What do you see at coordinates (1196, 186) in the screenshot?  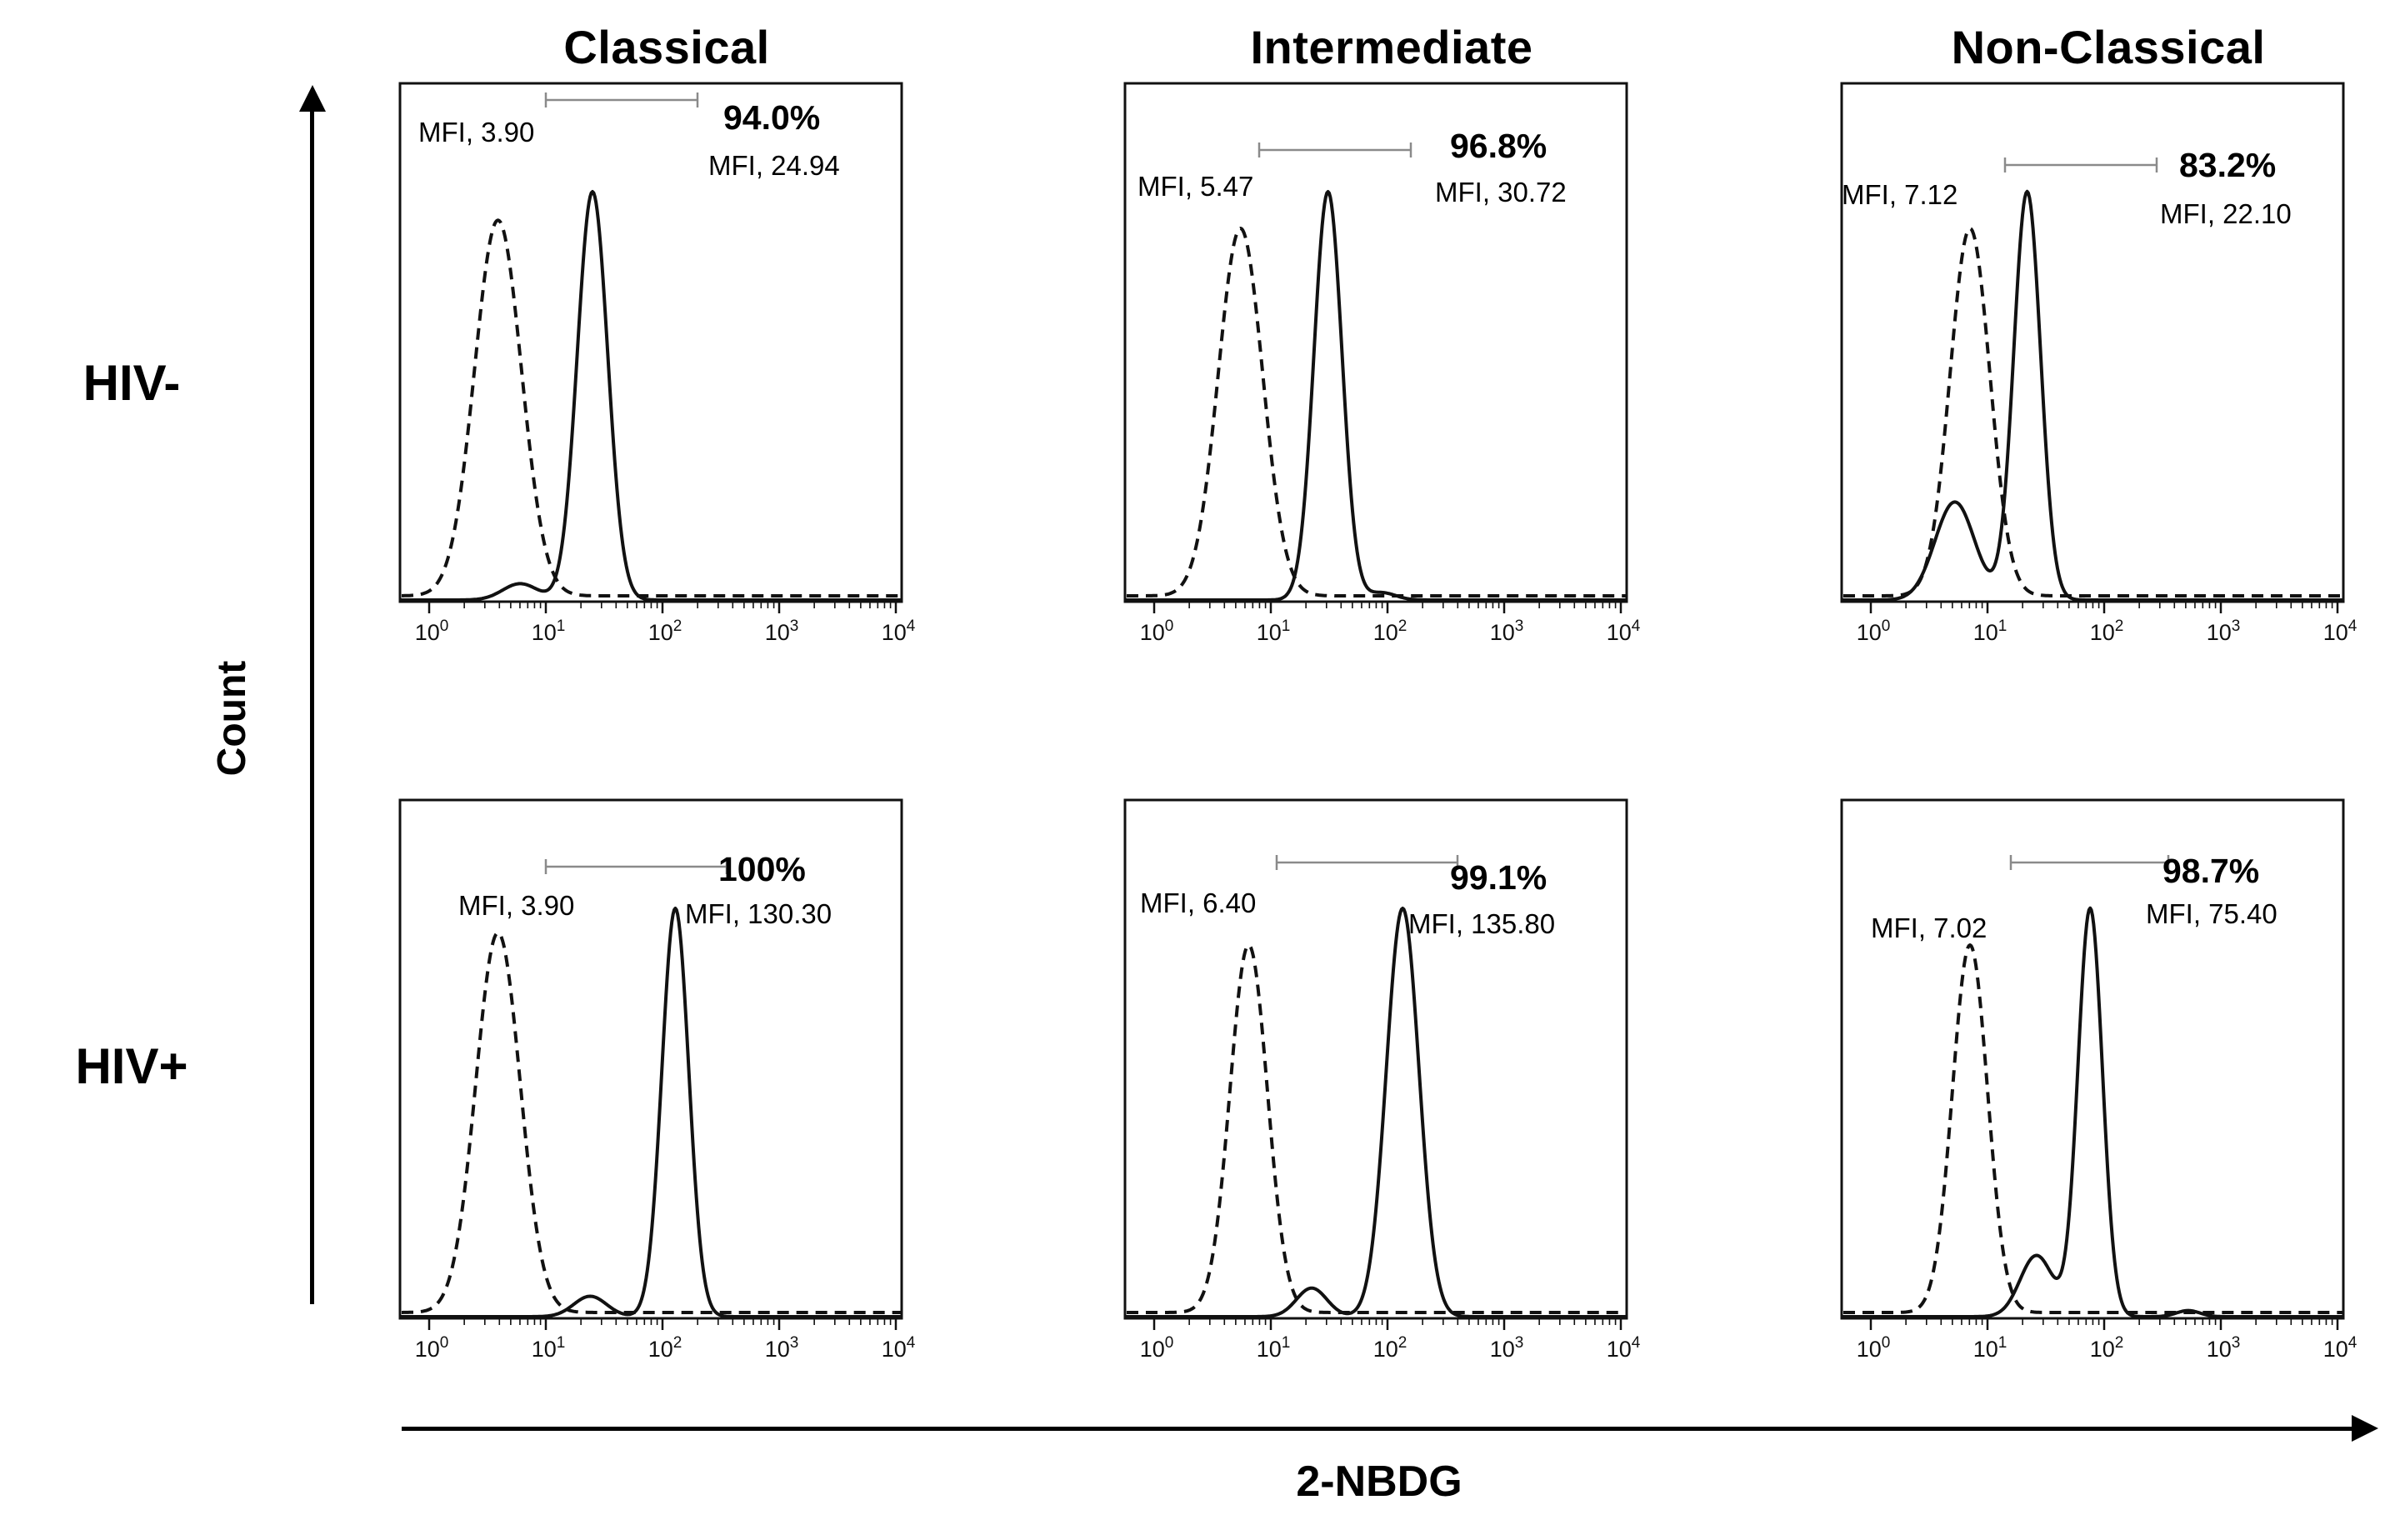 I see `control-mfi-label: MFI, 5.47` at bounding box center [1196, 186].